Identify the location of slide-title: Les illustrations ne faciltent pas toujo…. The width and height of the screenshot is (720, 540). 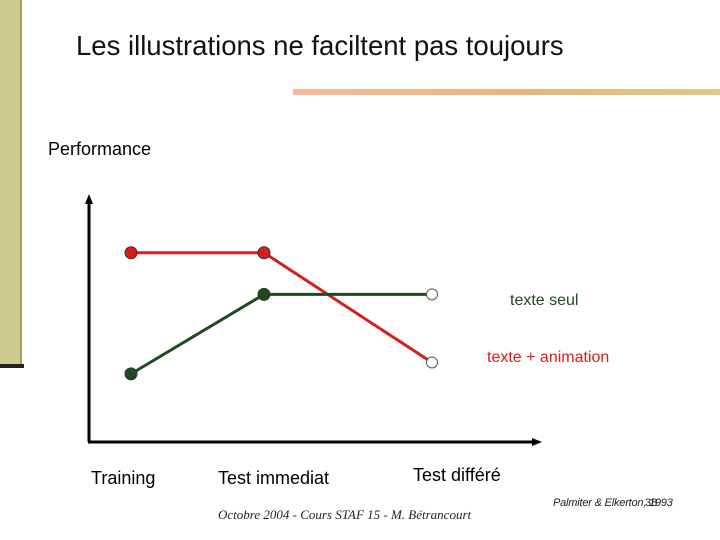
(320, 45).